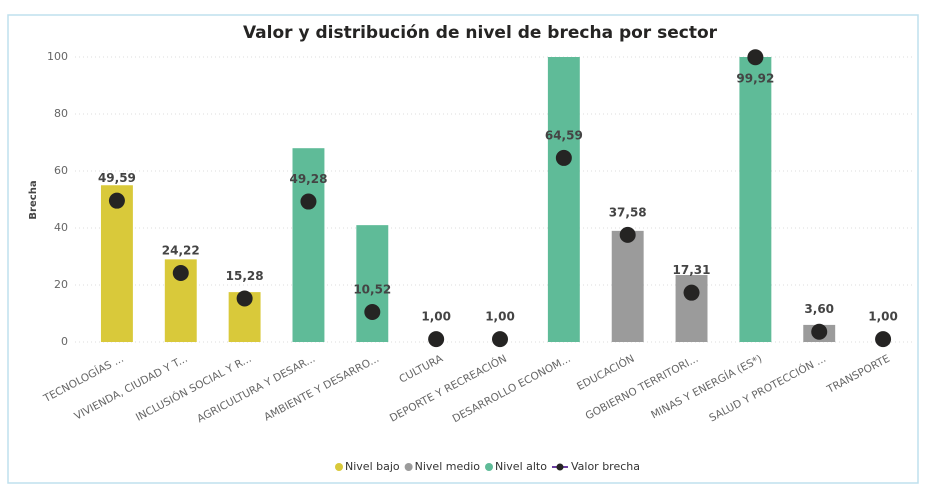 This screenshot has width=927, height=485. Describe the element at coordinates (245, 276) in the screenshot. I see `data-label: 15,28` at that location.